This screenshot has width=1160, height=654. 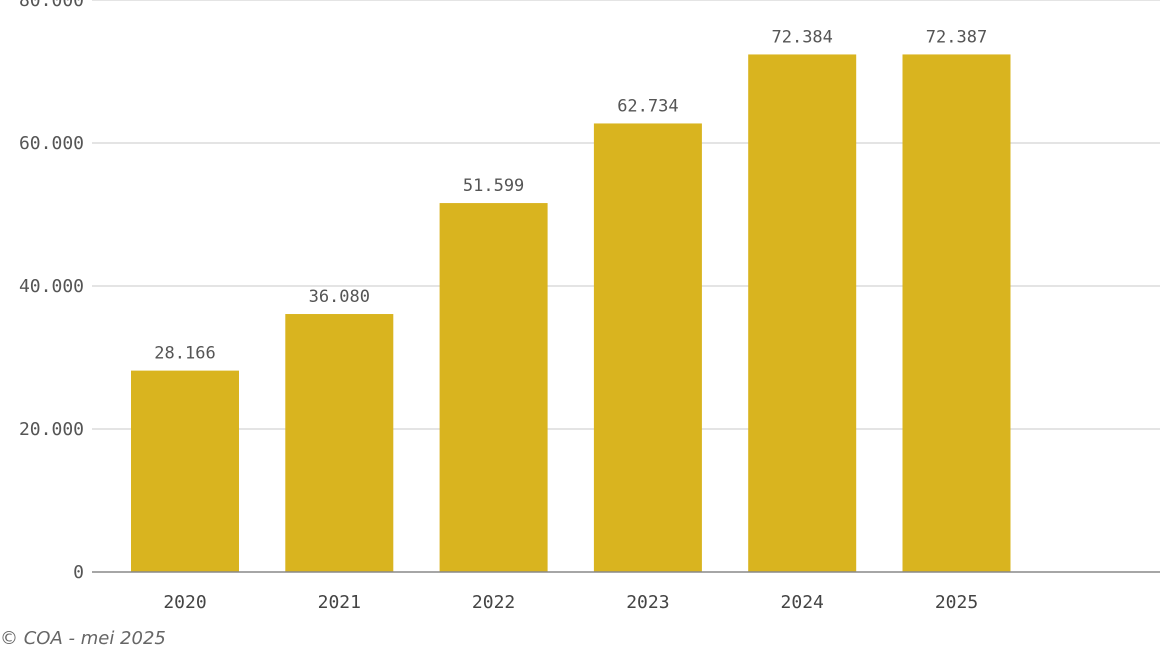 I want to click on x-tick-label: 2025, so click(x=956, y=602).